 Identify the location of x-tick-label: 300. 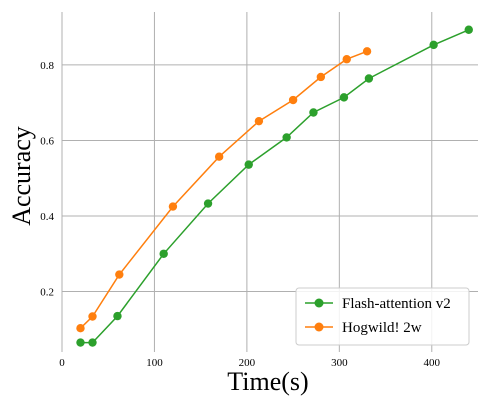
(339, 363).